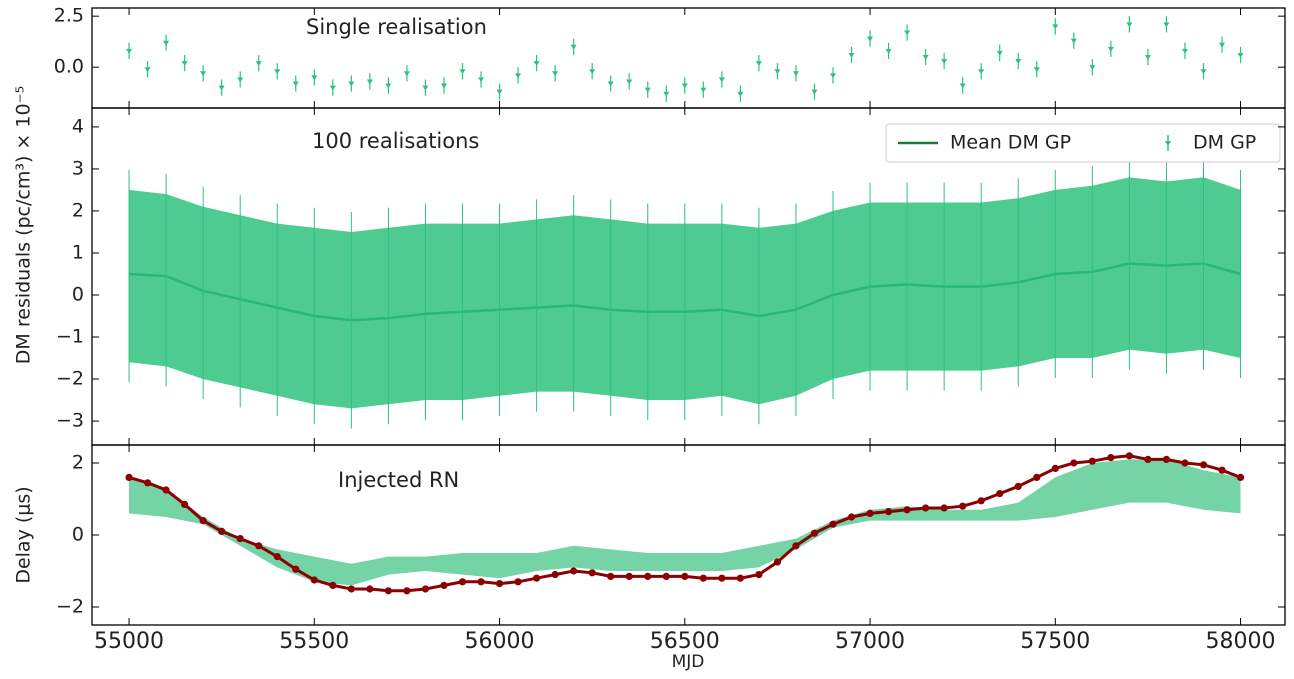 The height and width of the screenshot is (679, 1294). I want to click on y-tick-label: −3, so click(70, 421).